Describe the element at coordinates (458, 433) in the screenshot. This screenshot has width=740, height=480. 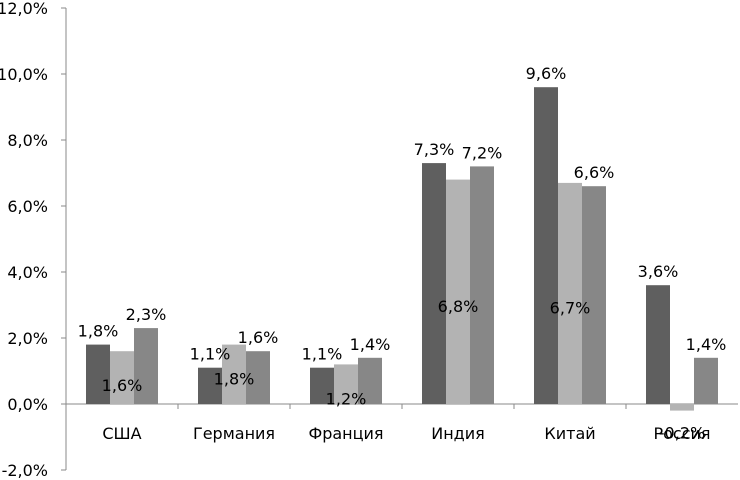
I see `x-tick-label: Индия` at that location.